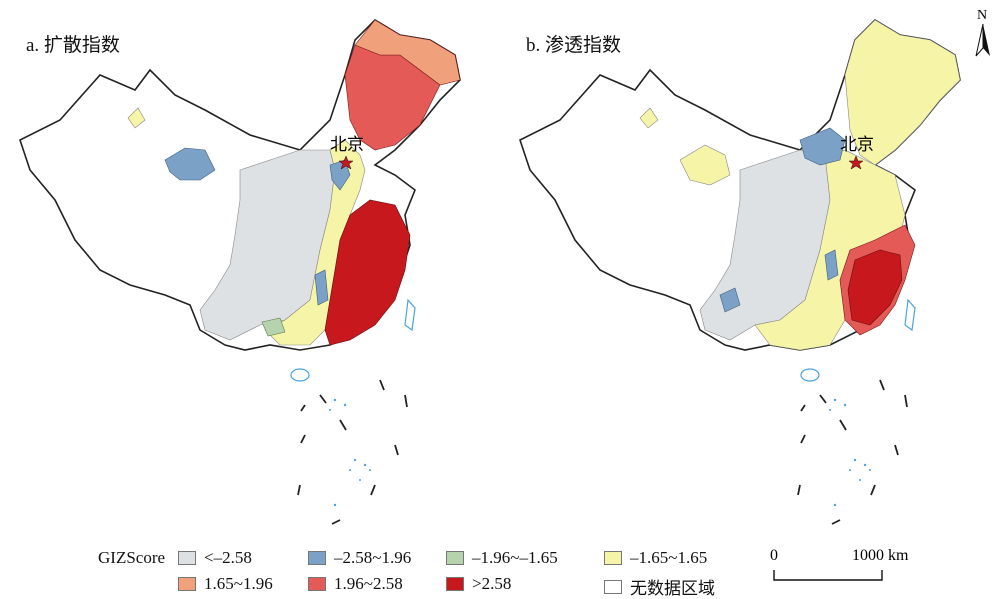 This screenshot has width=1000, height=599. I want to click on legend-item: 无数据区域, so click(659, 586).